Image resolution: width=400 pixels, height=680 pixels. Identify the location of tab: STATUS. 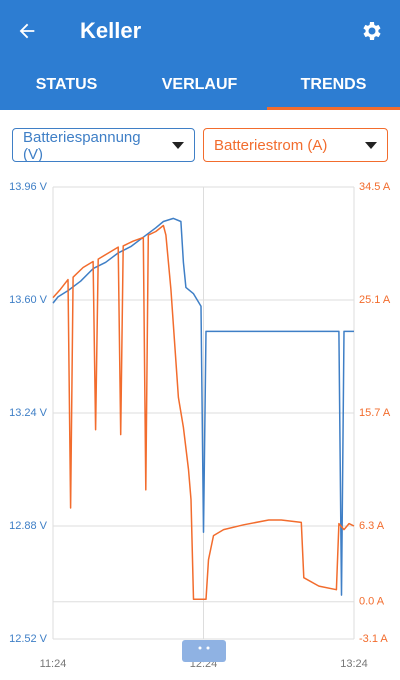
(66, 84).